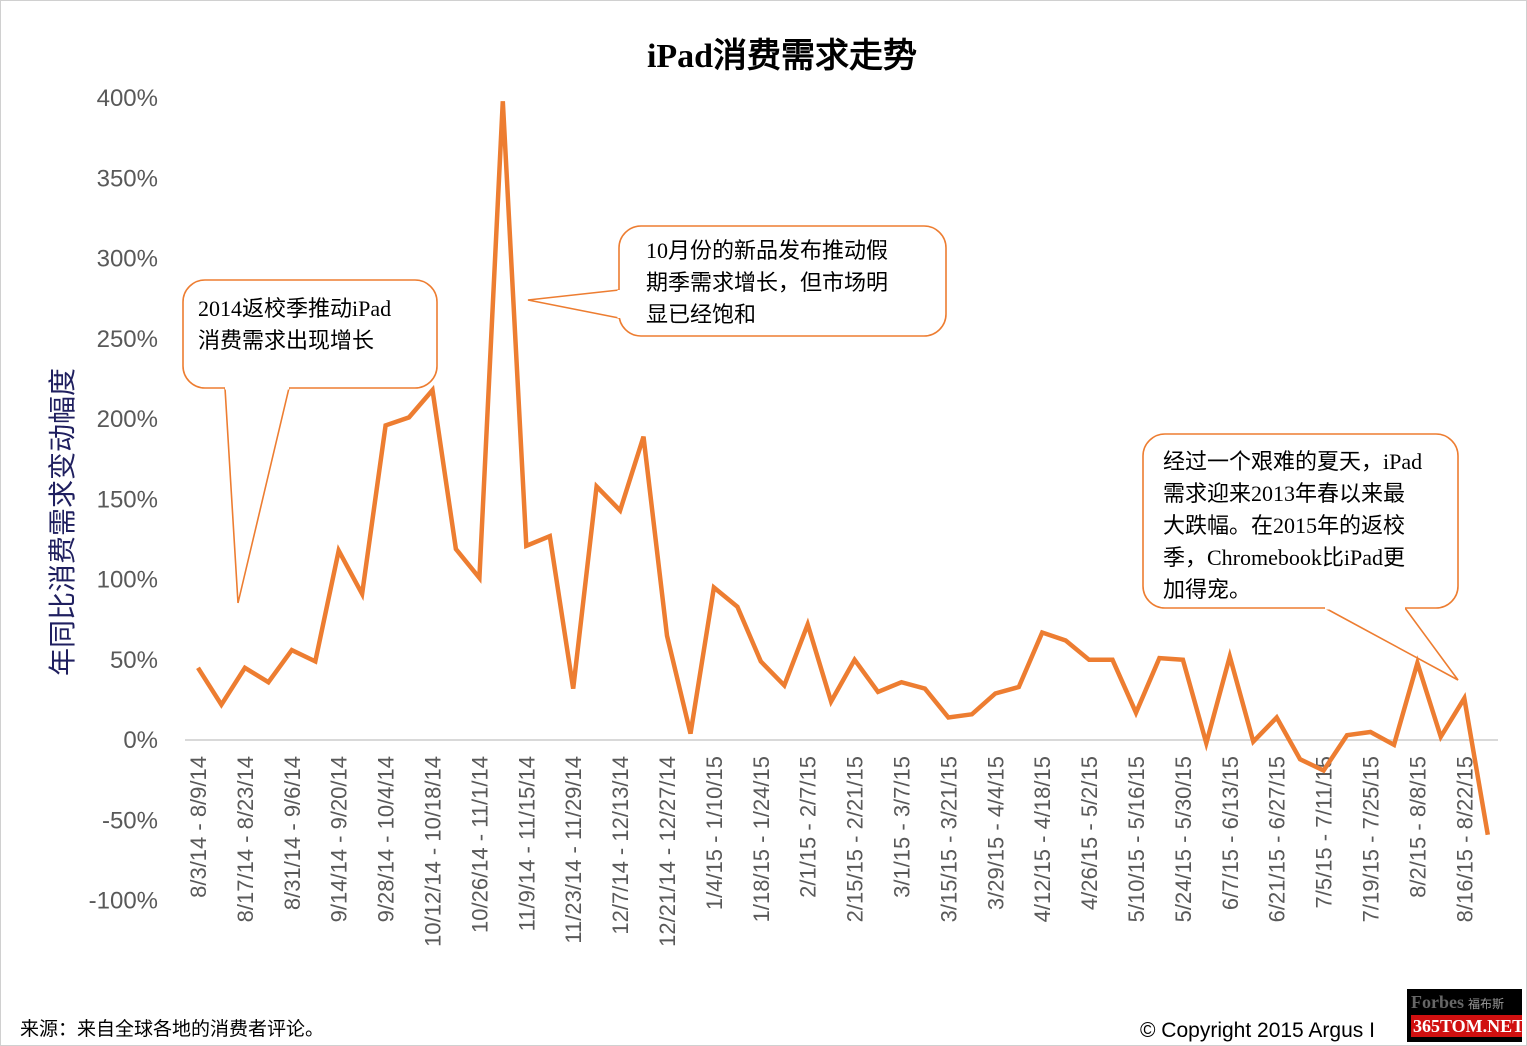 The height and width of the screenshot is (1046, 1527). What do you see at coordinates (292, 833) in the screenshot?
I see `x-tick-label: 8/31/14 - 9/6/14` at bounding box center [292, 833].